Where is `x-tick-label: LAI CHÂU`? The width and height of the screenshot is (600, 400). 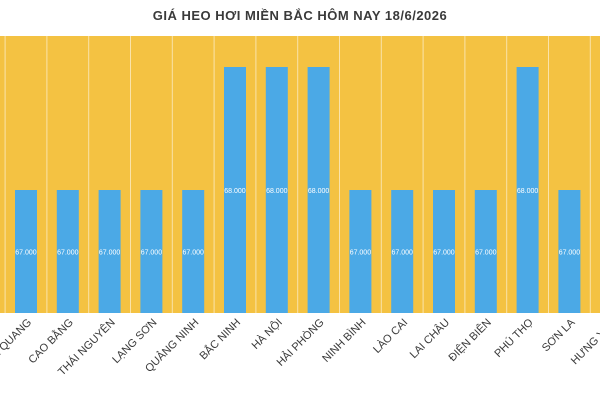
x-tick-label: LAI CHÂU is located at coordinates (429, 338).